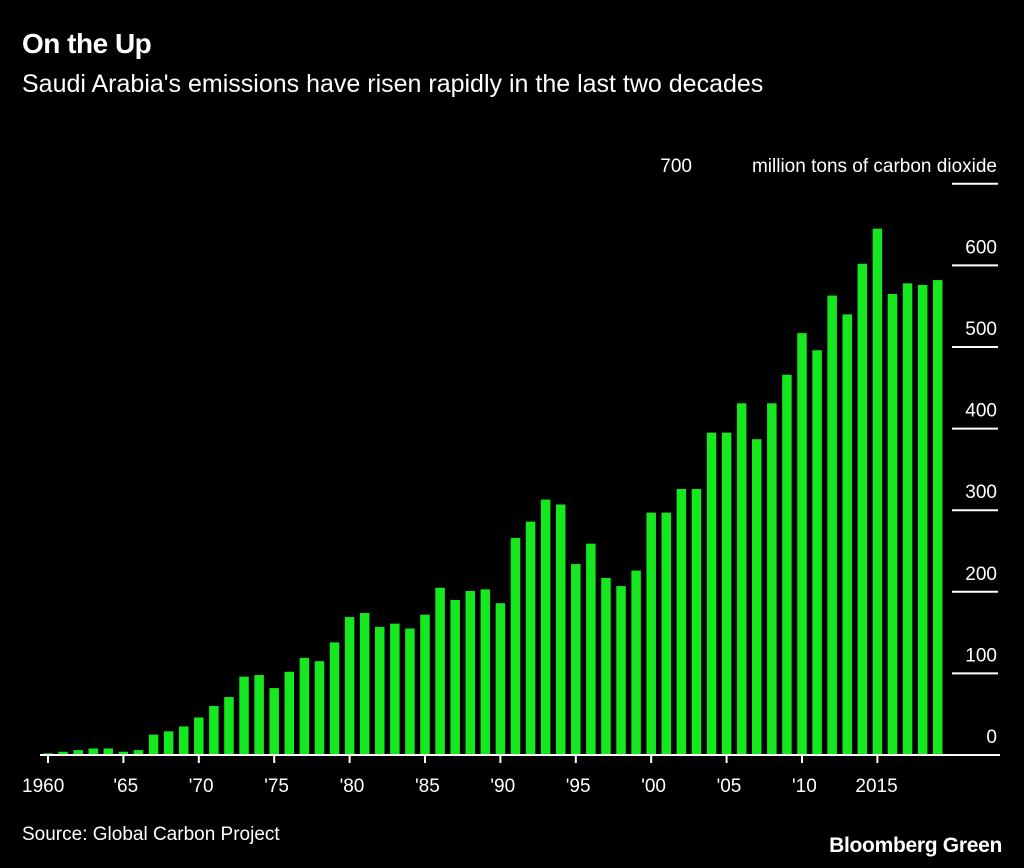 The image size is (1024, 868). I want to click on bar-1992, so click(530, 638).